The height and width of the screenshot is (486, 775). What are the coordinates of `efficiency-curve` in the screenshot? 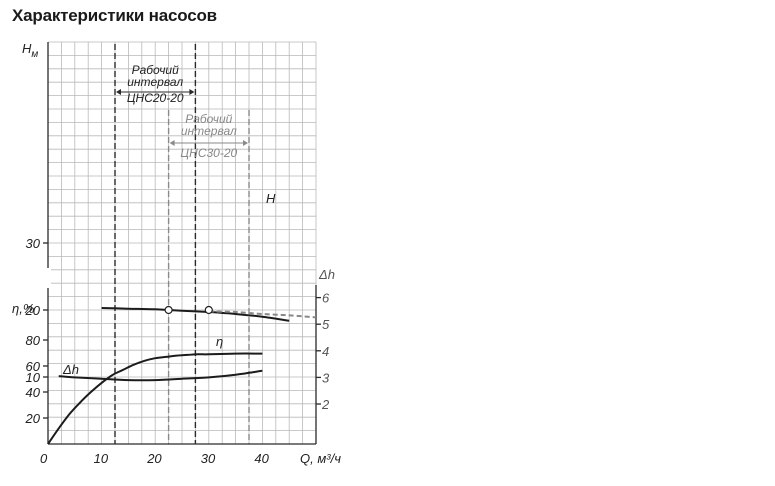 It's located at (155, 398).